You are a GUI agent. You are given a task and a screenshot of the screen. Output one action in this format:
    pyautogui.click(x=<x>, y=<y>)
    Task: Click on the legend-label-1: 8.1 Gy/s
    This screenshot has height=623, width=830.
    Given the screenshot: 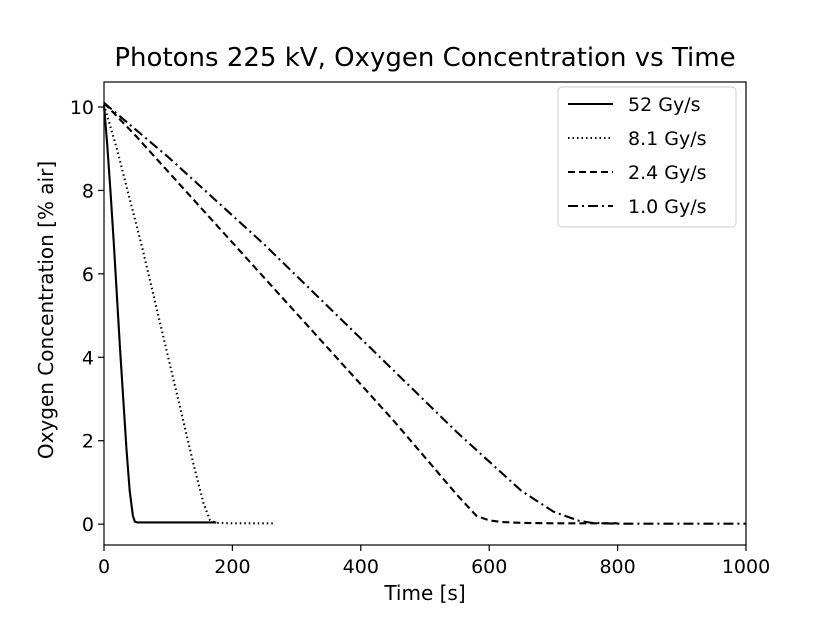 What is the action you would take?
    pyautogui.click(x=667, y=139)
    